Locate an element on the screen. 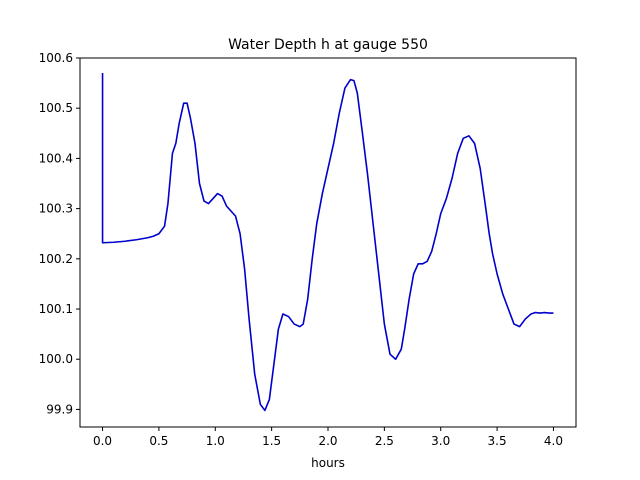  x-axis-label: hours is located at coordinates (328, 463).